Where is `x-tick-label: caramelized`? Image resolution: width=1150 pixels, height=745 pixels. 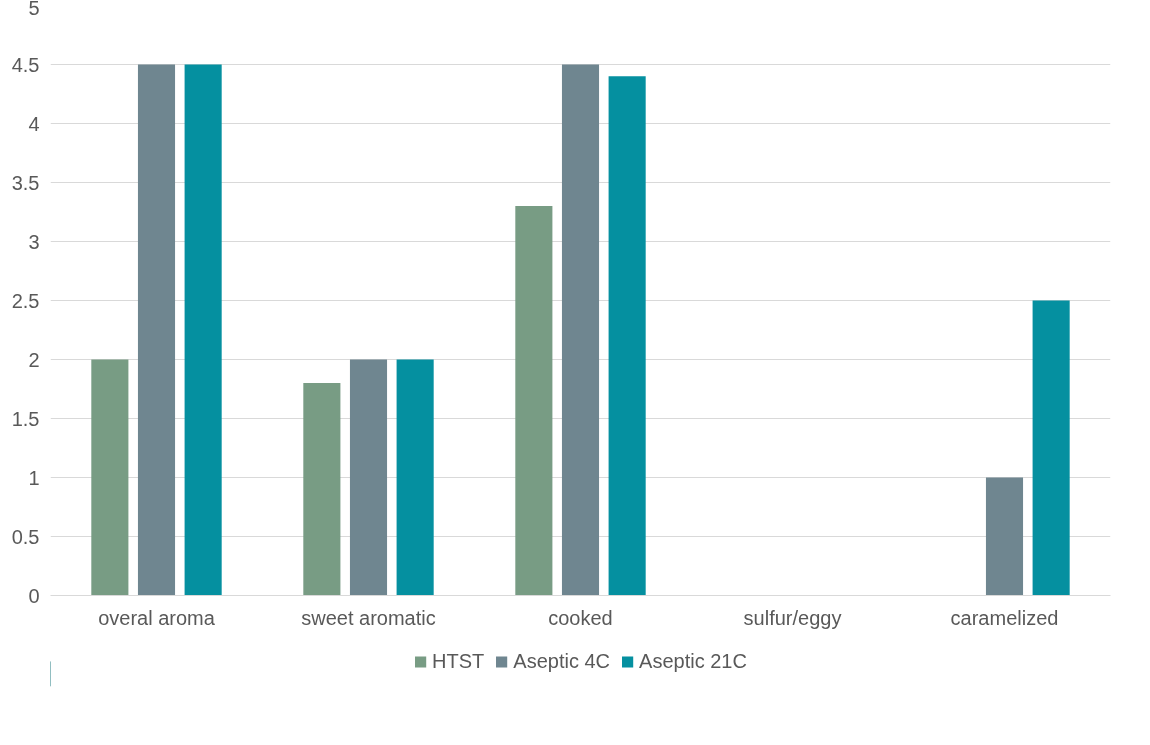
x-tick-label: caramelized is located at coordinates (1004, 617).